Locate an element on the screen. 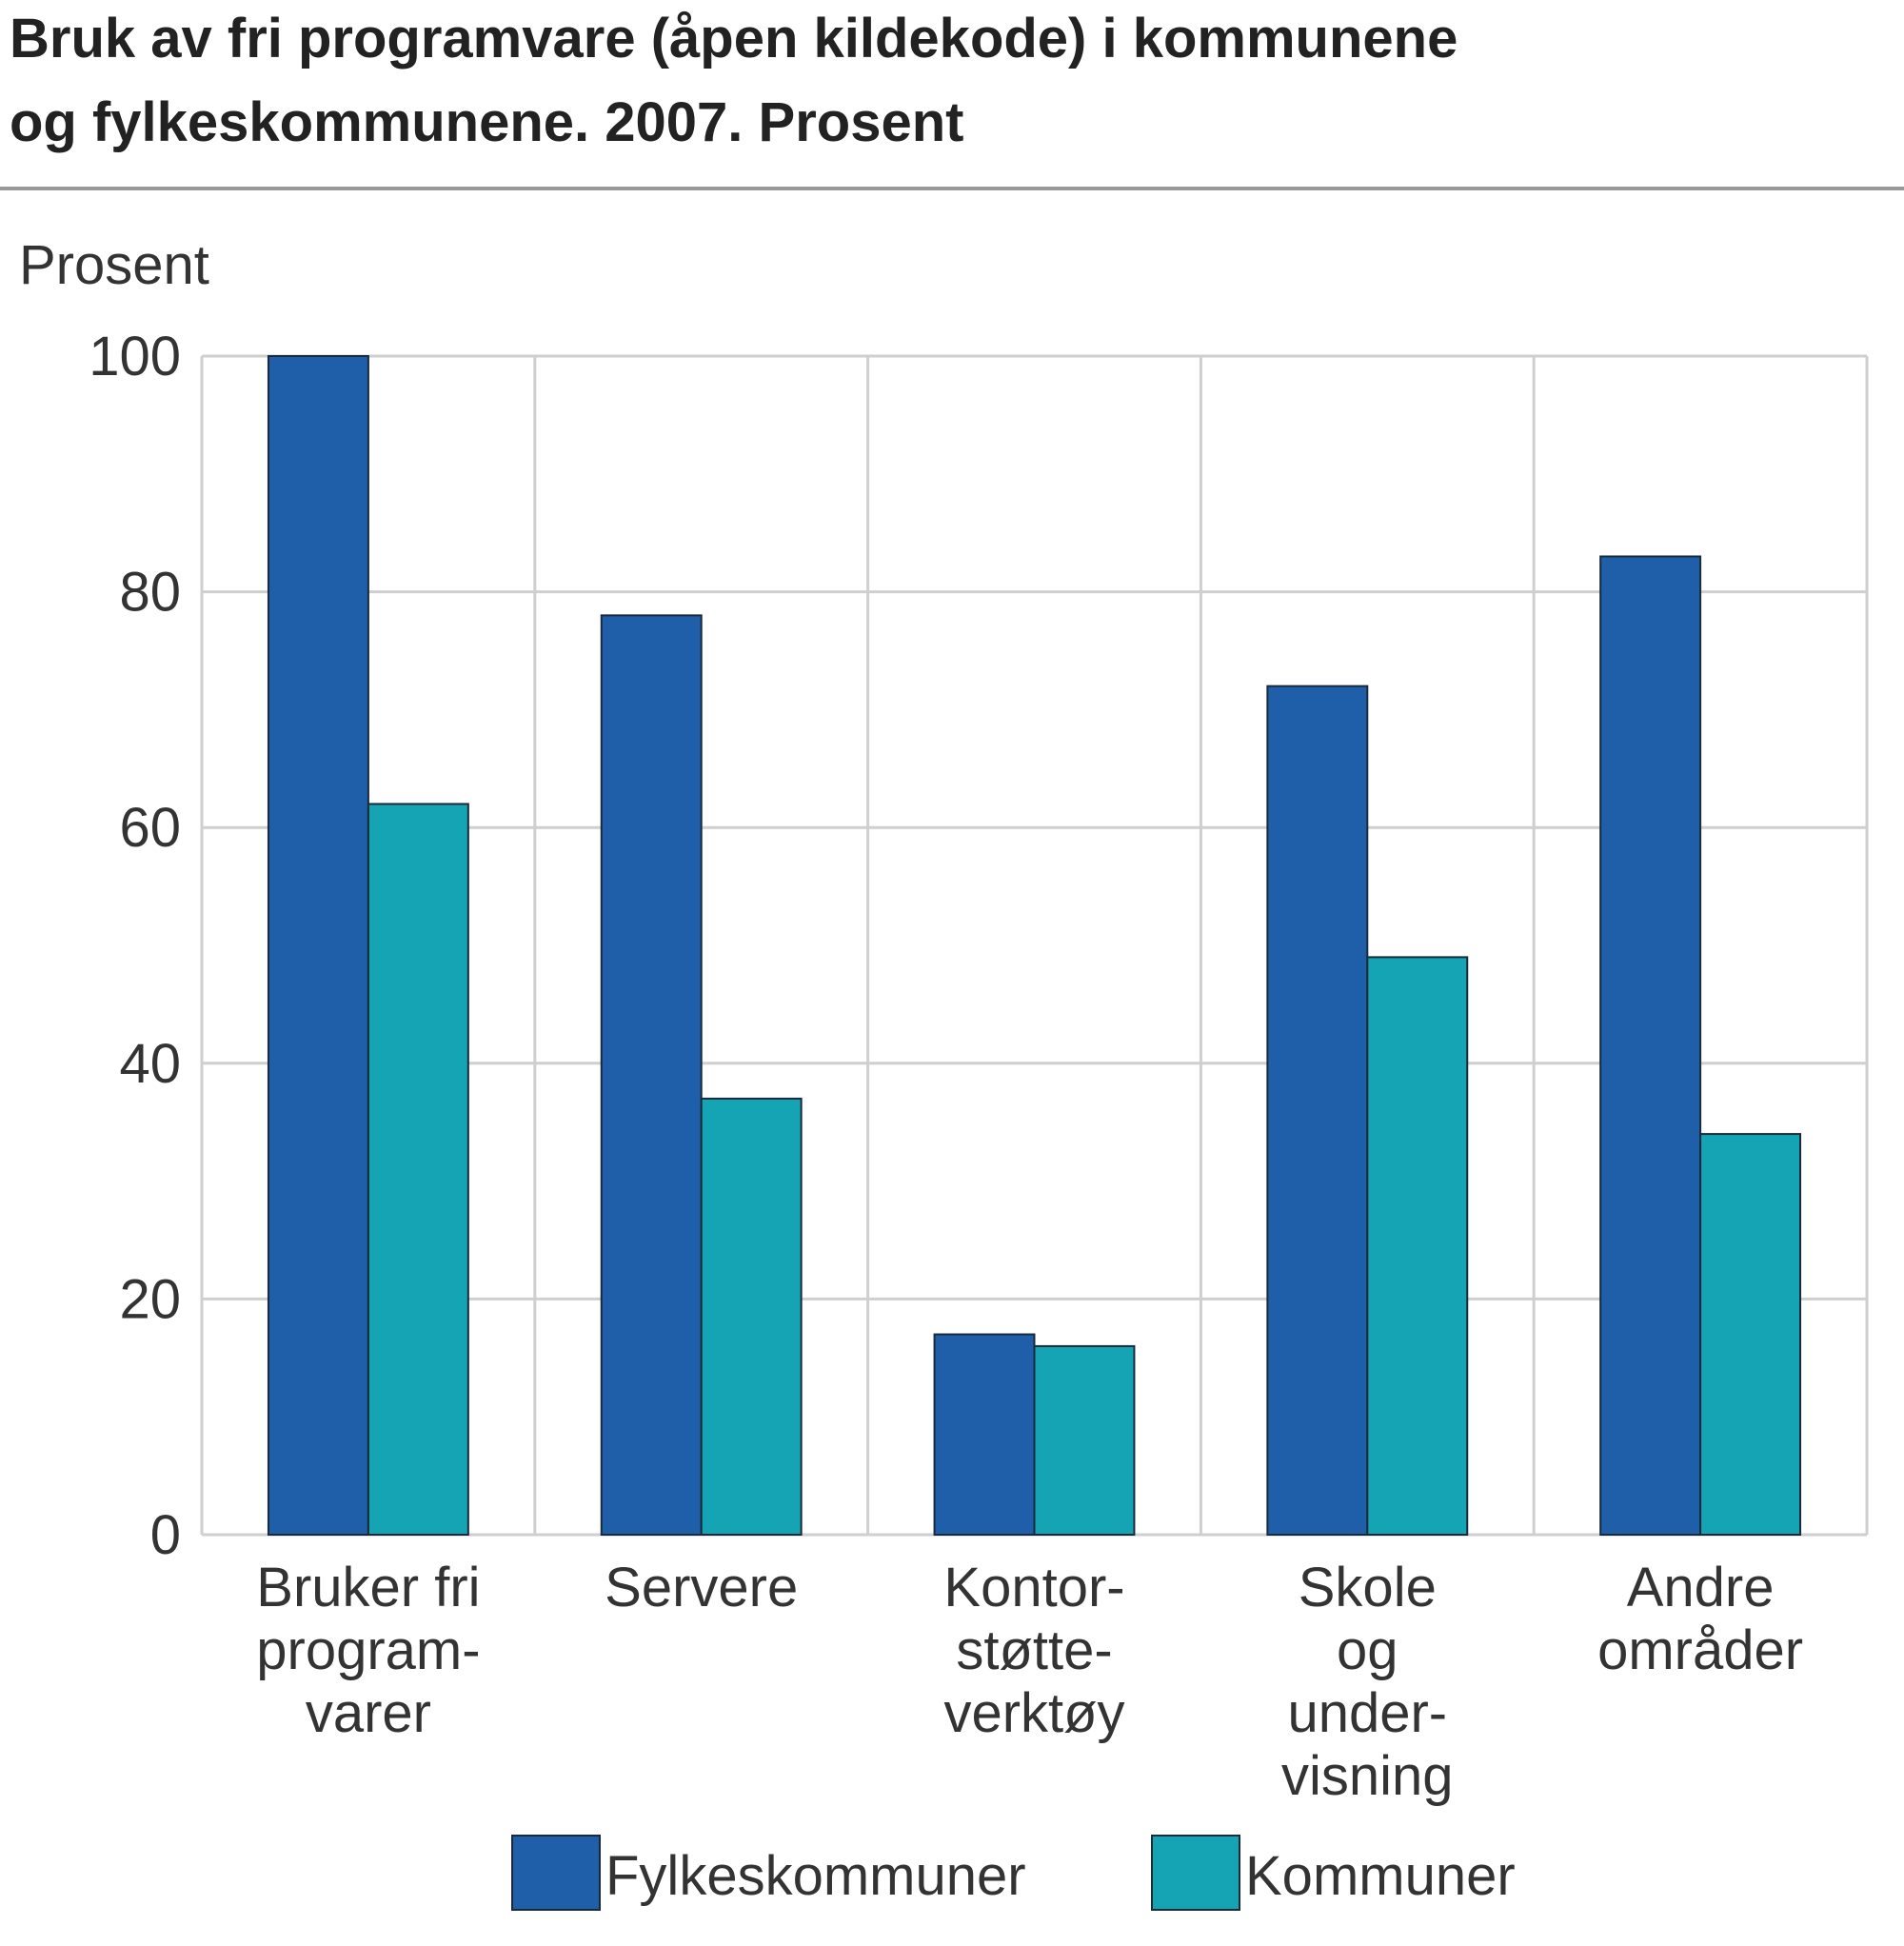  x-tick-label: og is located at coordinates (1367, 1650).